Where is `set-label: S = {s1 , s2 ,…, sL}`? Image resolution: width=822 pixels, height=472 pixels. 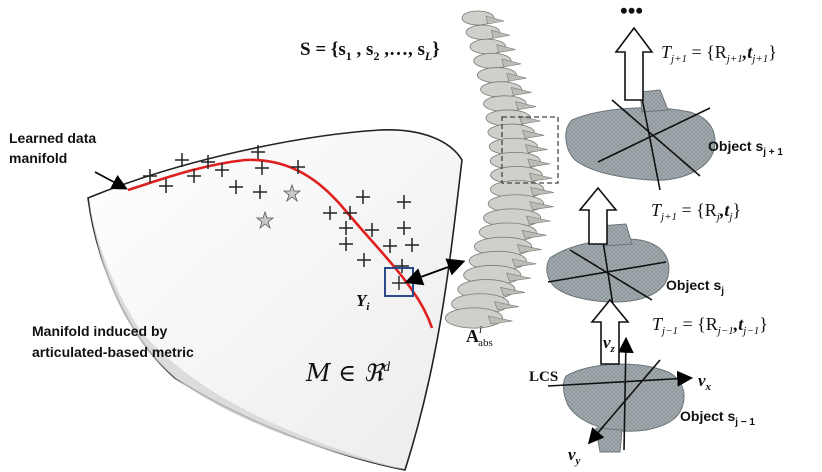 set-label: S = {s1 , s2 ,…, sL} is located at coordinates (370, 51).